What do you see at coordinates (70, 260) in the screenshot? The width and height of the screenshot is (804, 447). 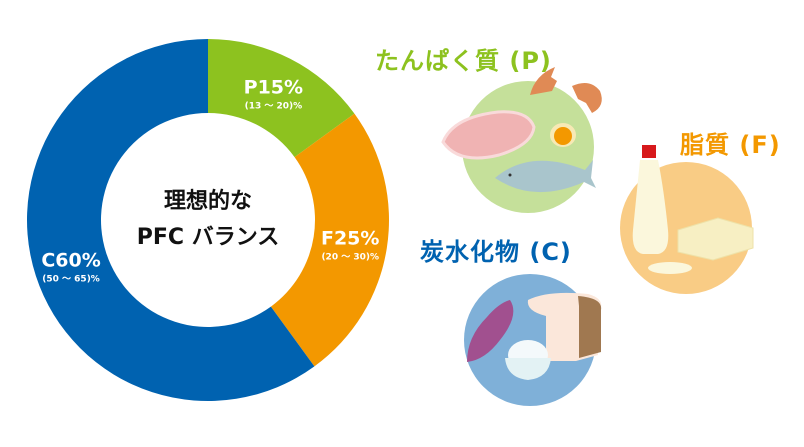 I see `slice-label-C: C60%` at bounding box center [70, 260].